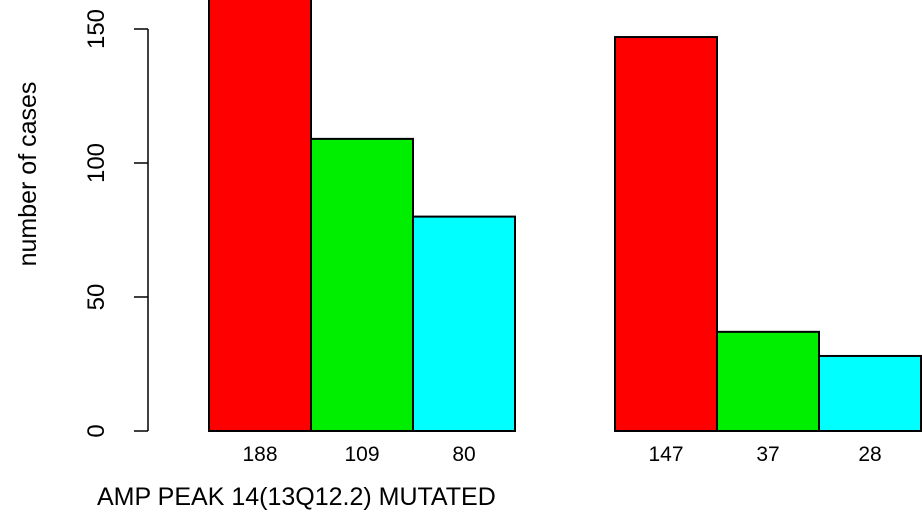  I want to click on x-tick-labels: 188 109 80 147 37 28, so click(561, 454).